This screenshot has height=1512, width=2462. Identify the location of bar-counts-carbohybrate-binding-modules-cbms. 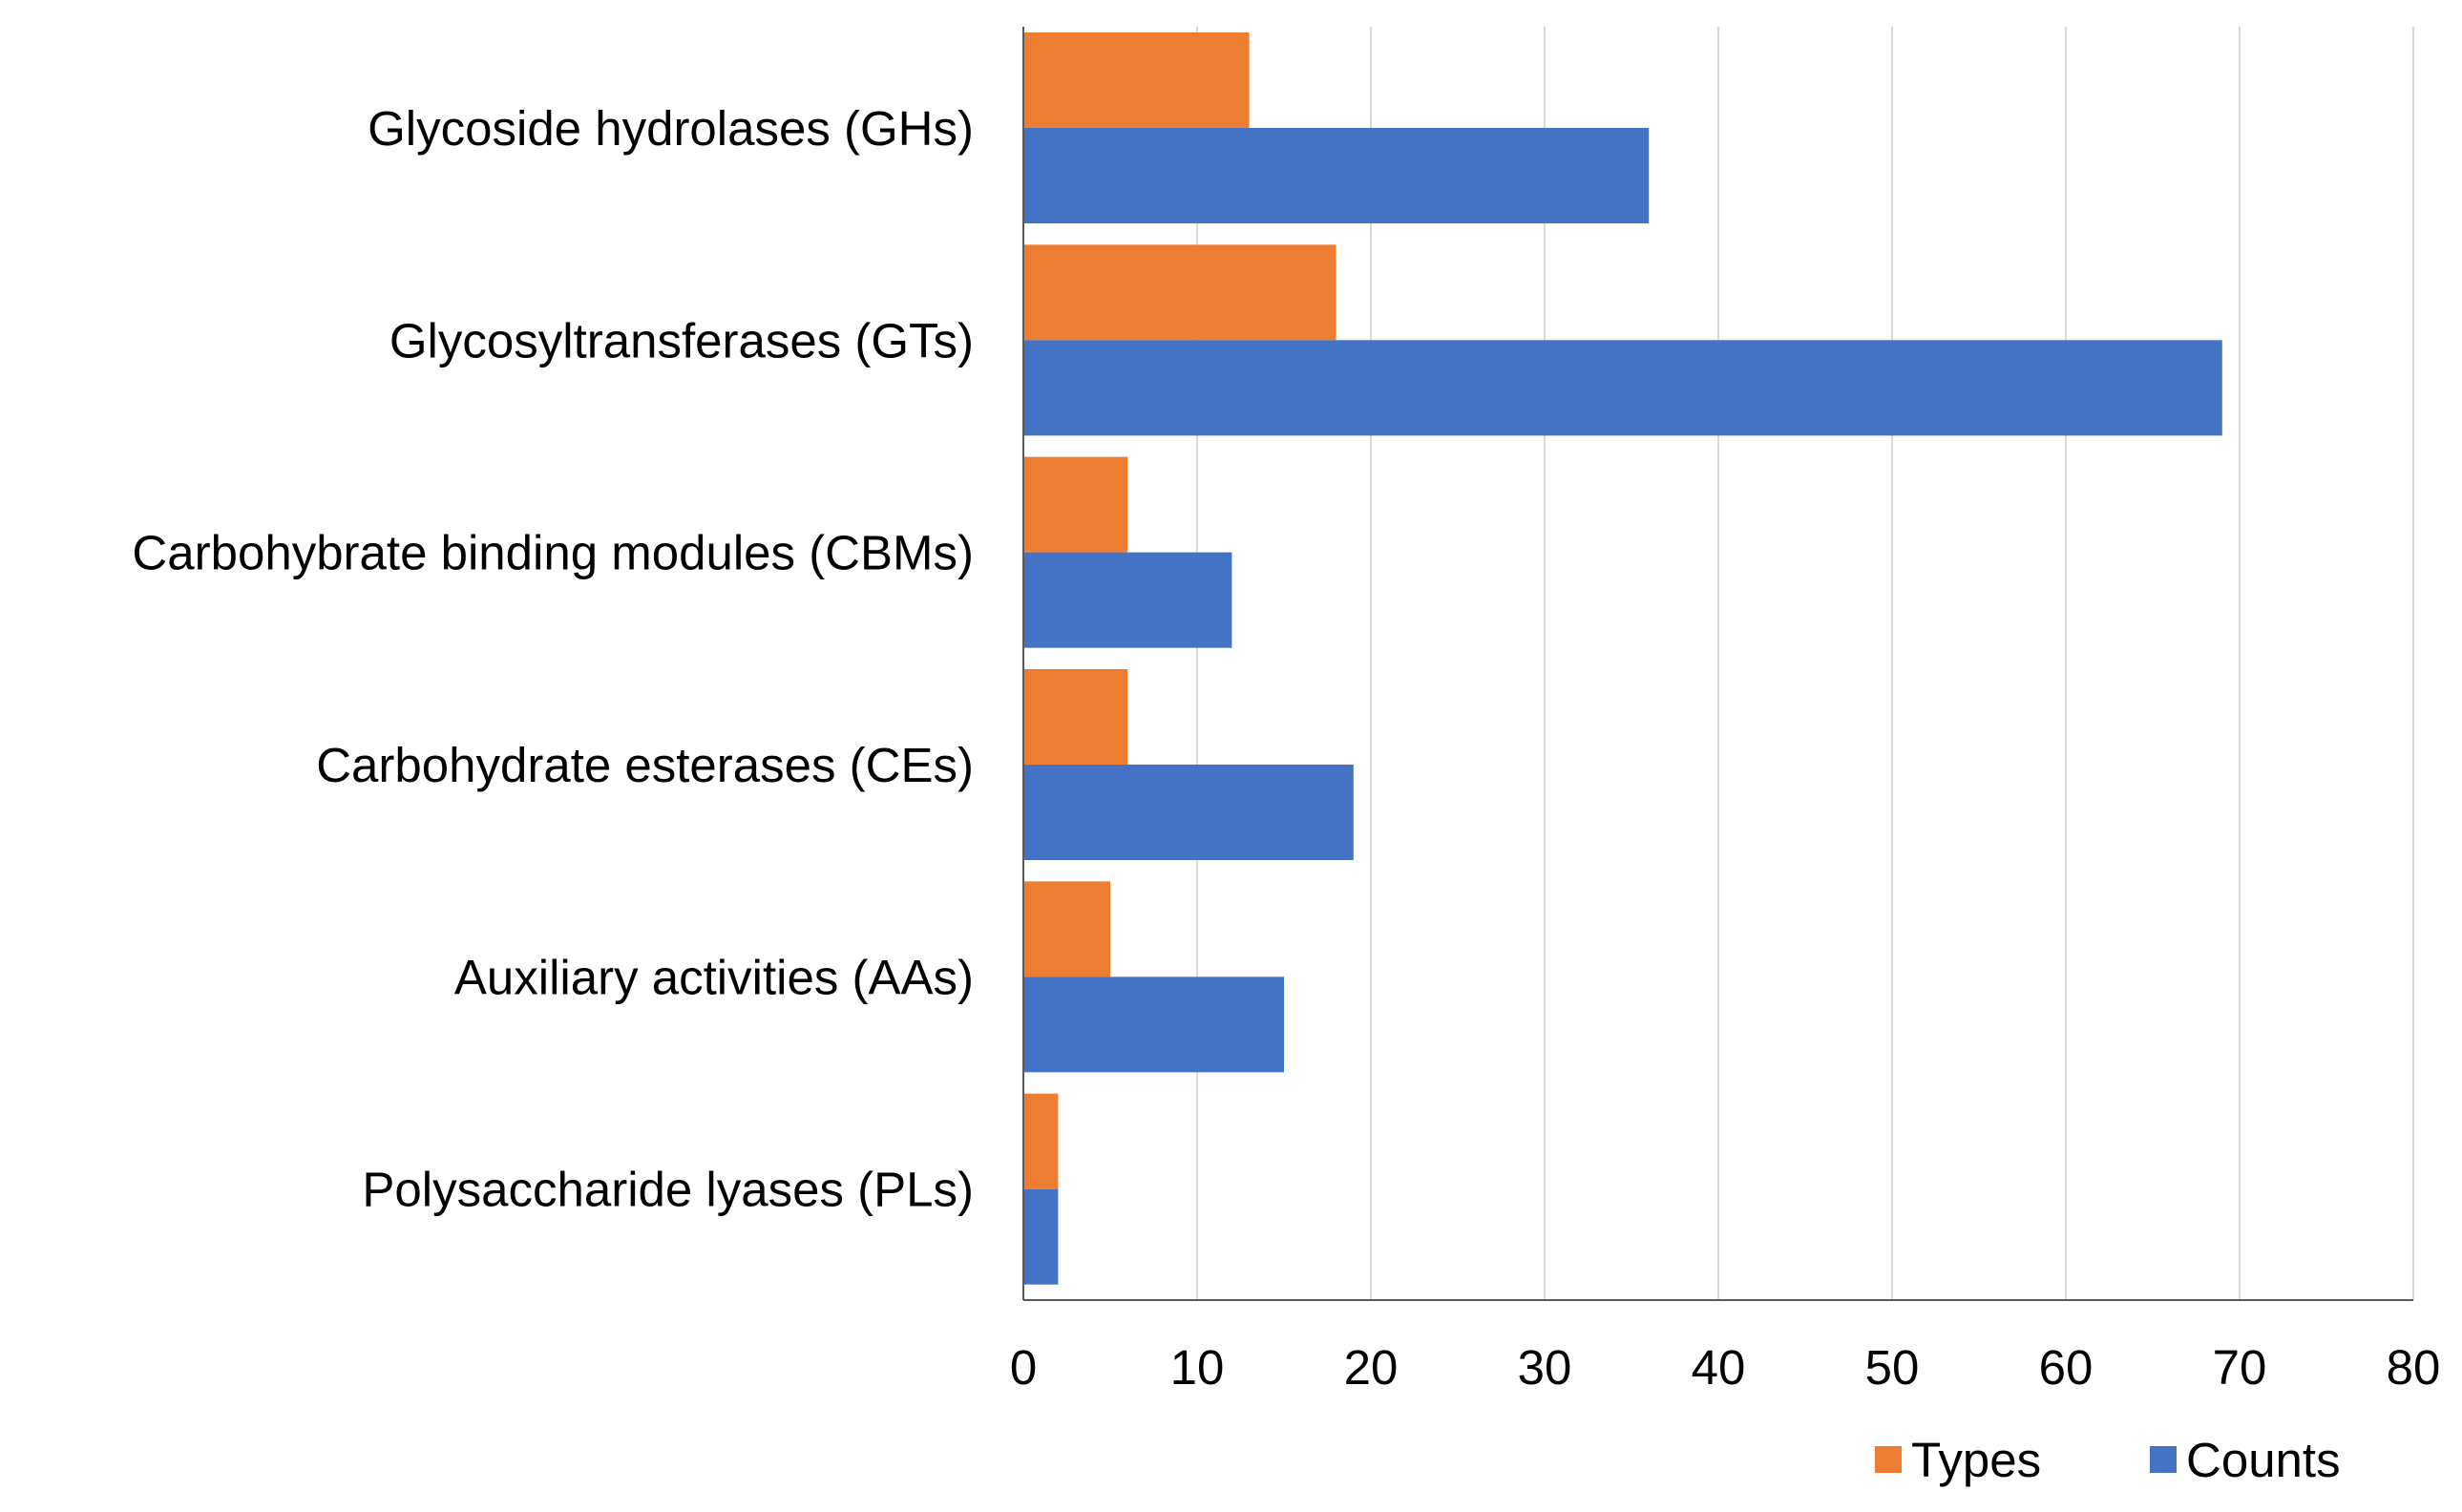
(1127, 600).